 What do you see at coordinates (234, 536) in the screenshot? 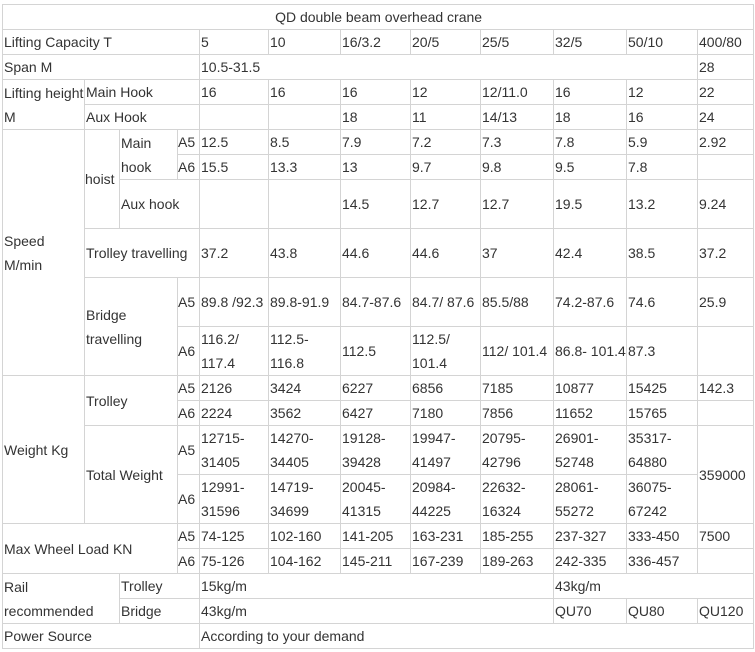
I see `value-cell: 74-125` at bounding box center [234, 536].